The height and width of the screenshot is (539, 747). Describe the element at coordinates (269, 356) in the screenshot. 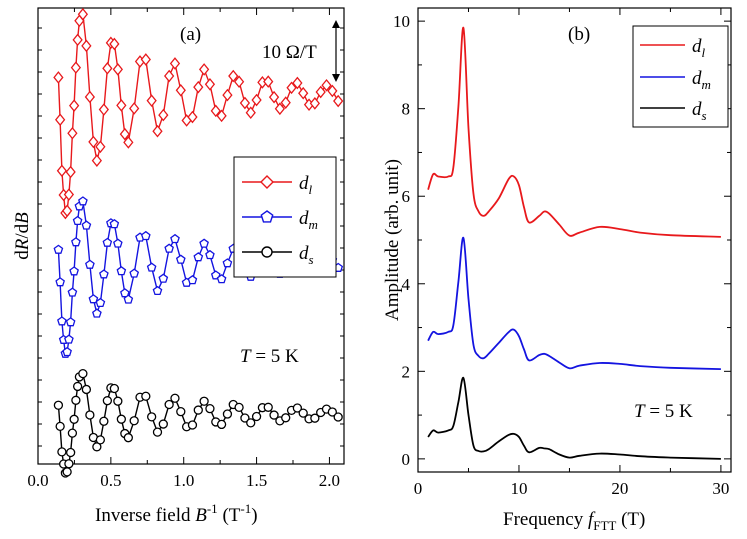

I see `panel-a-temperature: T = 5 K` at that location.